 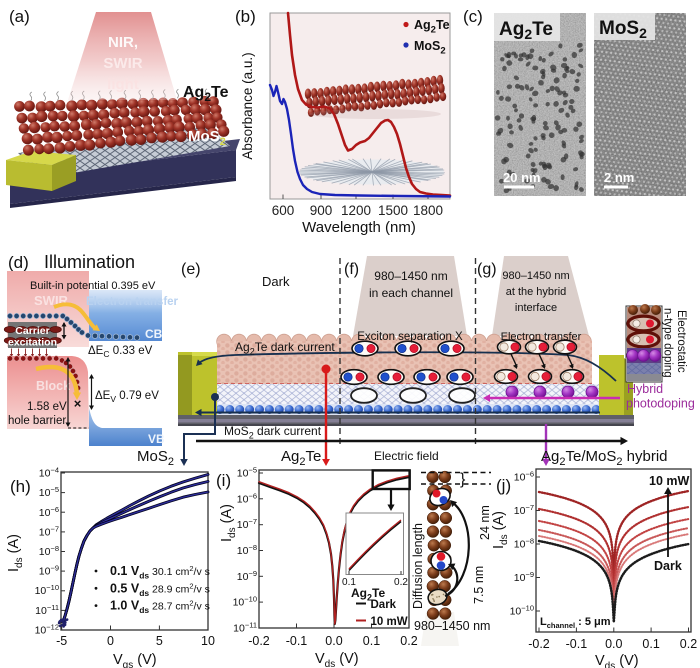 I want to click on svg-text: 600, so click(x=283, y=210).